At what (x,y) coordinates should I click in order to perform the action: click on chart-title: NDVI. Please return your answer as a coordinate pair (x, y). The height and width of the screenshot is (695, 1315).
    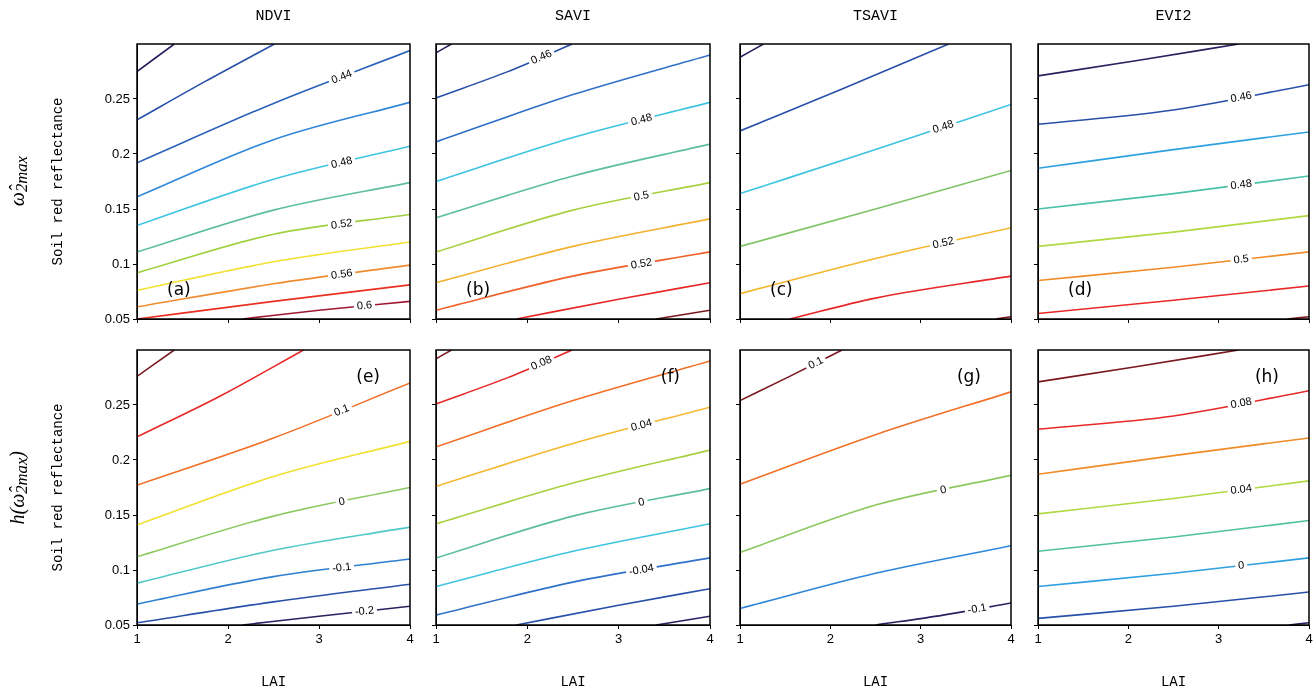
    Looking at the image, I should click on (273, 16).